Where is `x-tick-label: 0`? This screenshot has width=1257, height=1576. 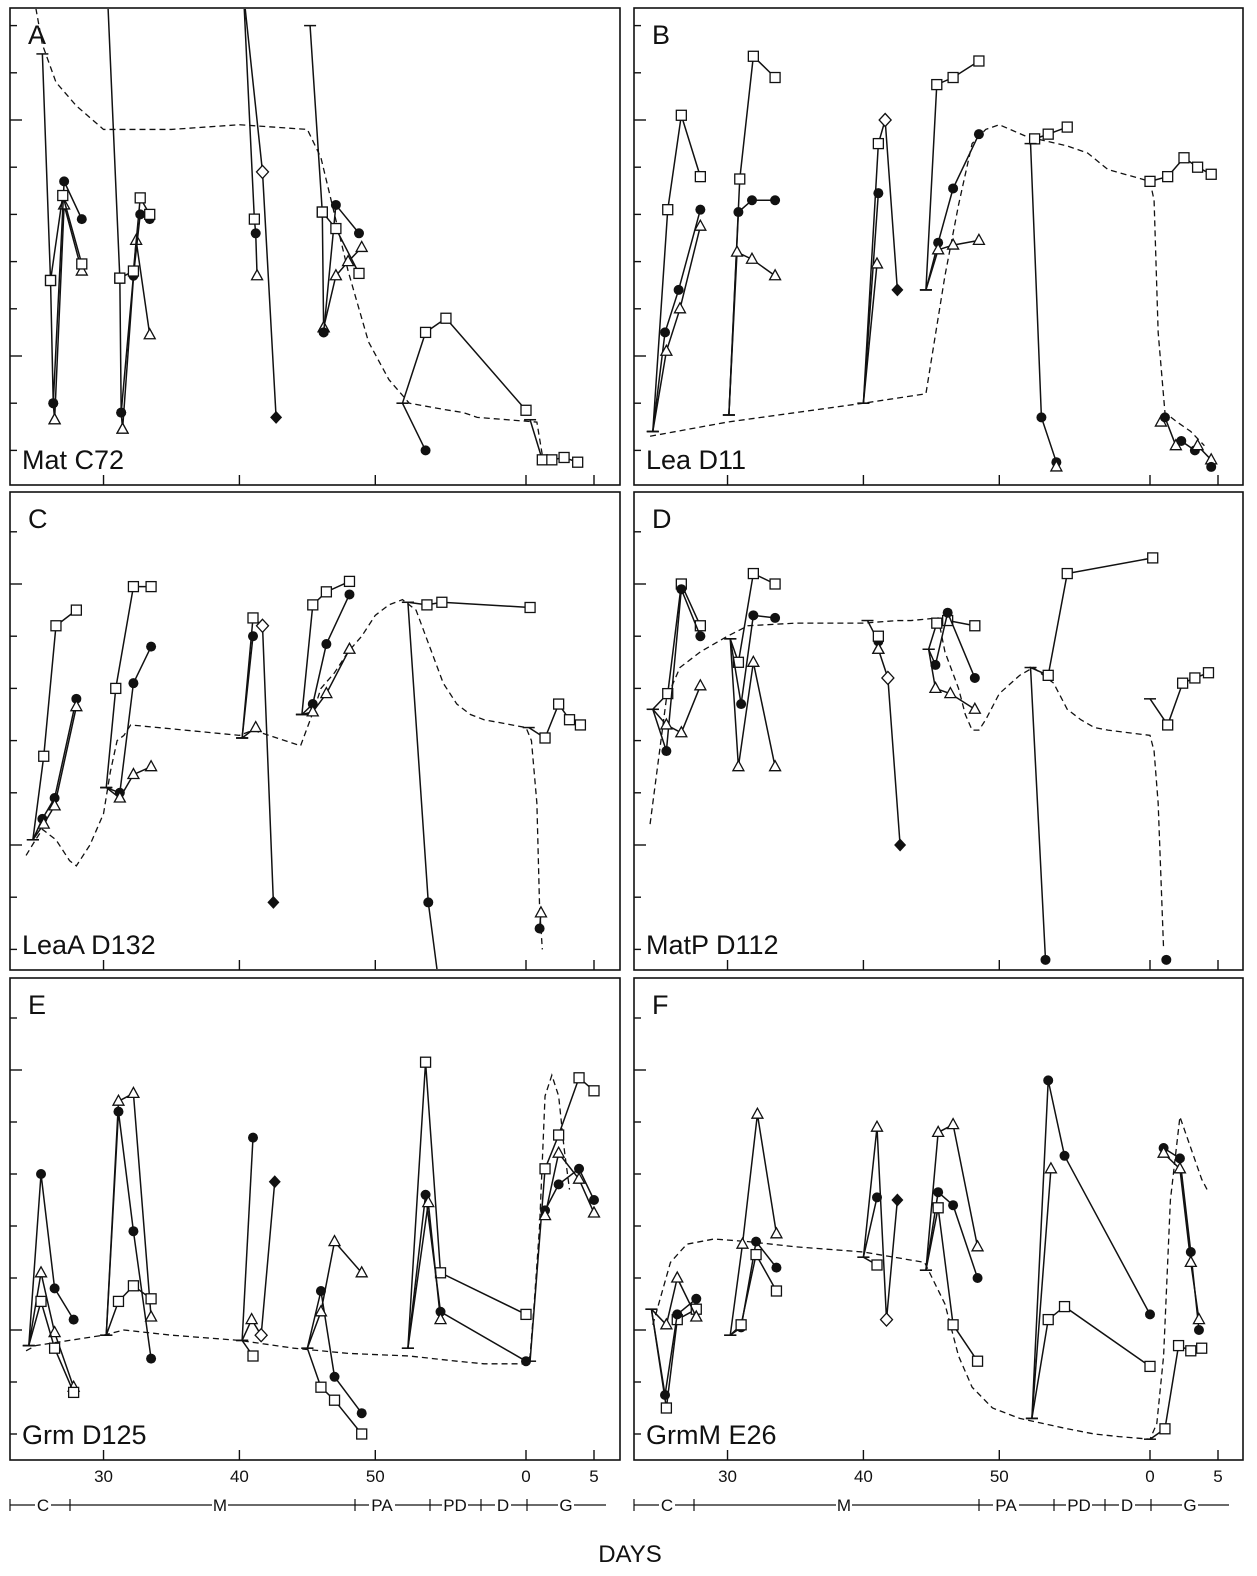
x-tick-label: 0 is located at coordinates (525, 1476).